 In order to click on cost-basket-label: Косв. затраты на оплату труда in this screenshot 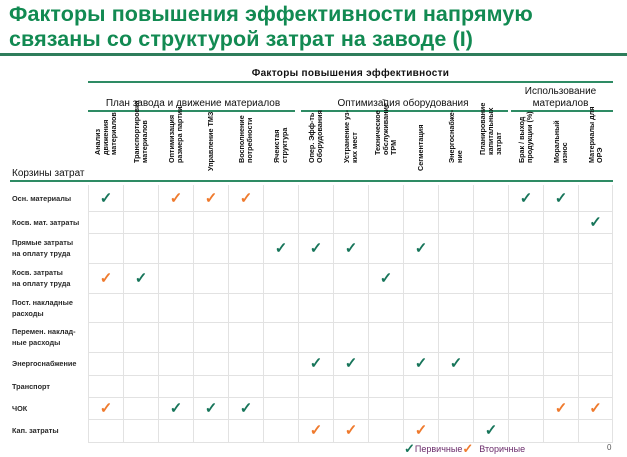, I will do `click(41, 278)`.